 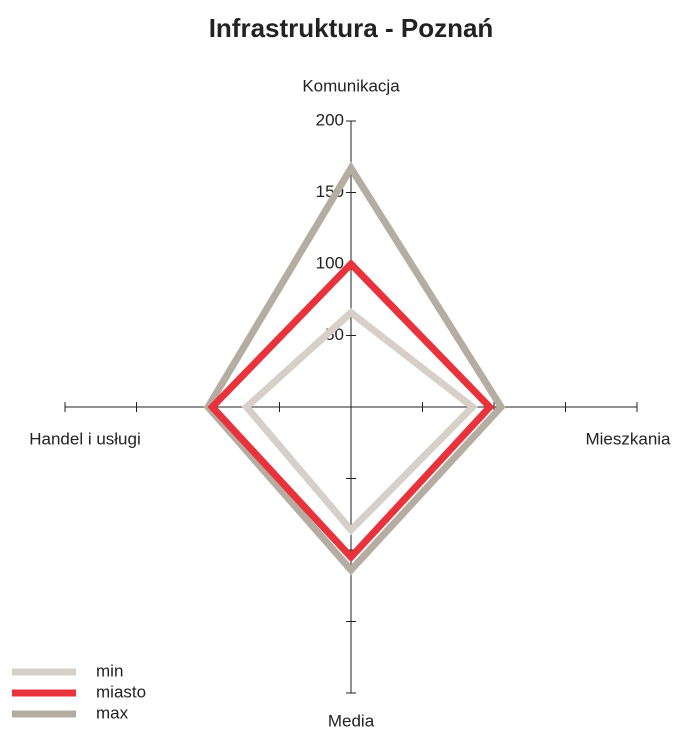 What do you see at coordinates (351, 85) in the screenshot?
I see `axis-label: Komunikacja` at bounding box center [351, 85].